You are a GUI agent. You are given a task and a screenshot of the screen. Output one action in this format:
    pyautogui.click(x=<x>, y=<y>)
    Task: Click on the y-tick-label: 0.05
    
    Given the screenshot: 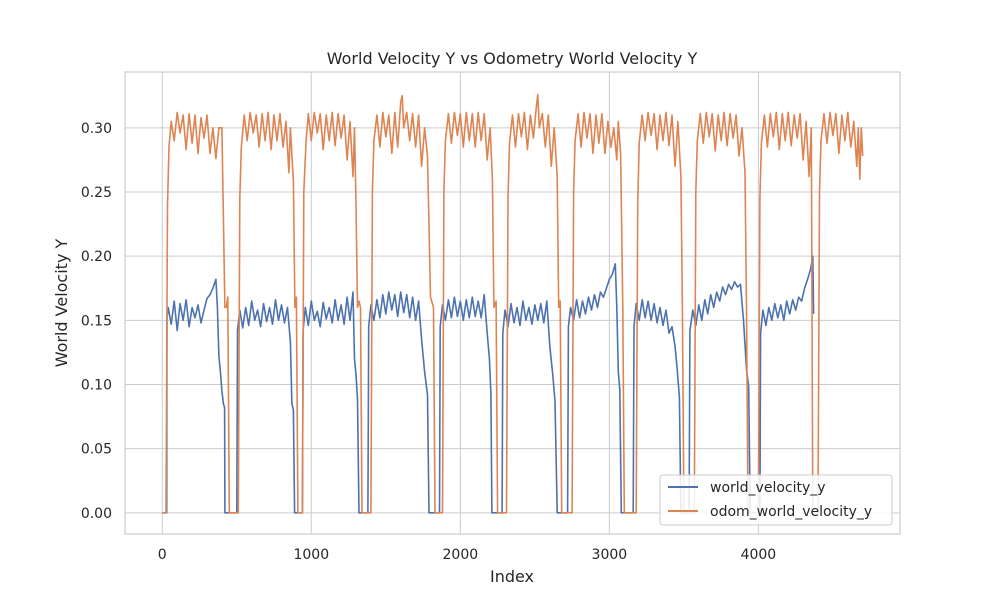 What is the action you would take?
    pyautogui.click(x=96, y=450)
    